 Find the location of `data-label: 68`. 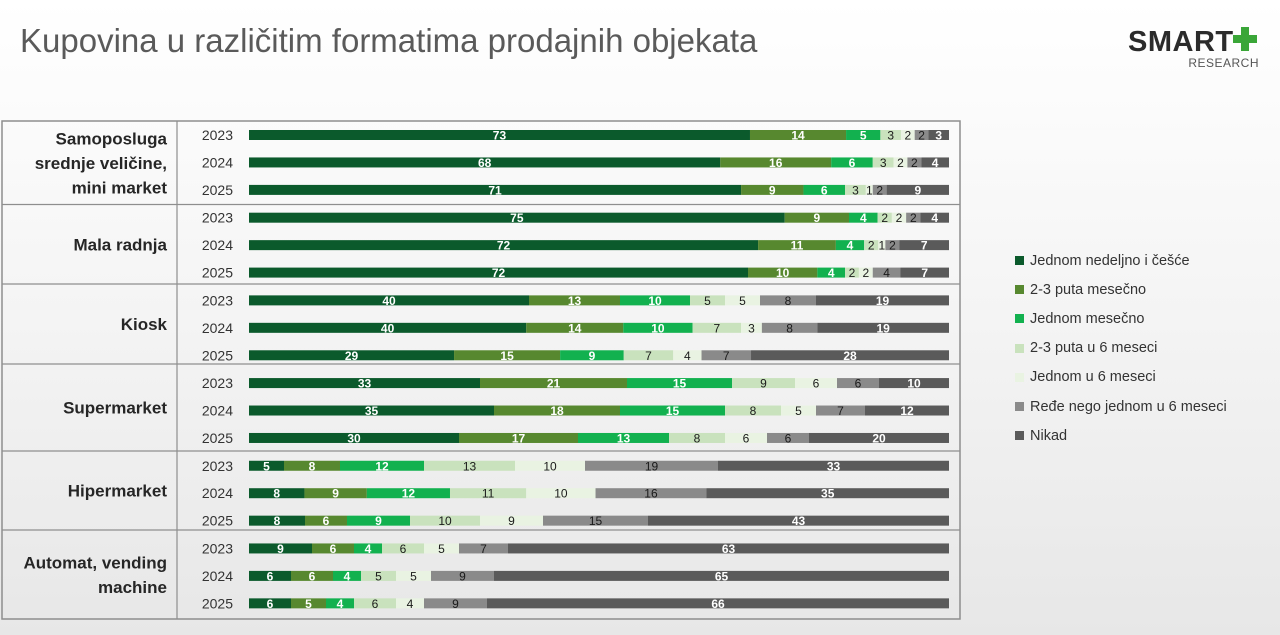

data-label: 68 is located at coordinates (485, 163).